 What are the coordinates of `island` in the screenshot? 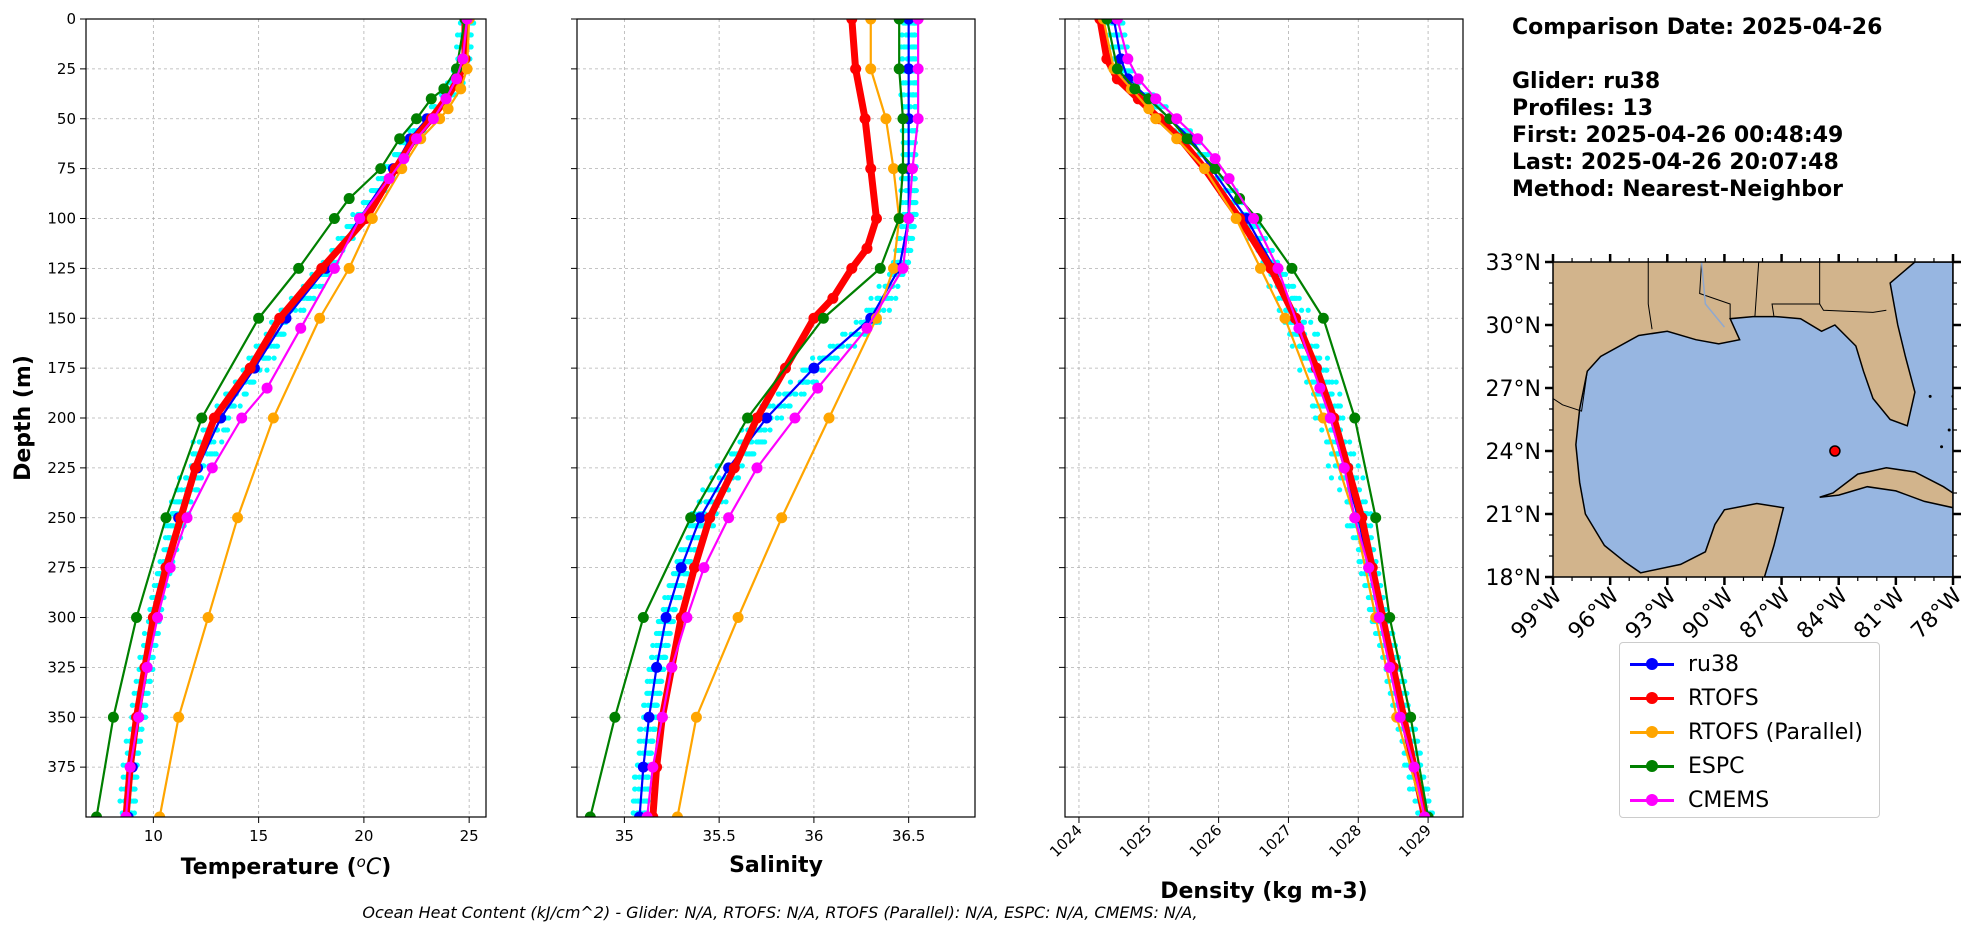 It's located at (1949, 430).